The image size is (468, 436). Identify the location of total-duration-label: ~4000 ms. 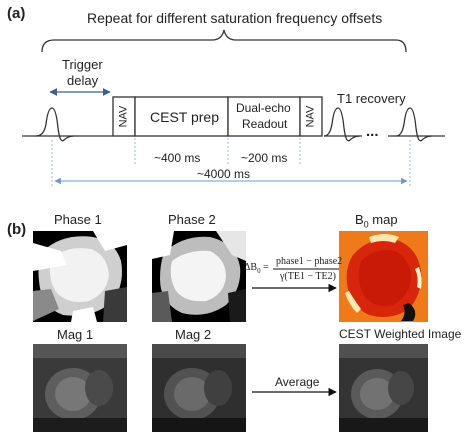
(224, 174).